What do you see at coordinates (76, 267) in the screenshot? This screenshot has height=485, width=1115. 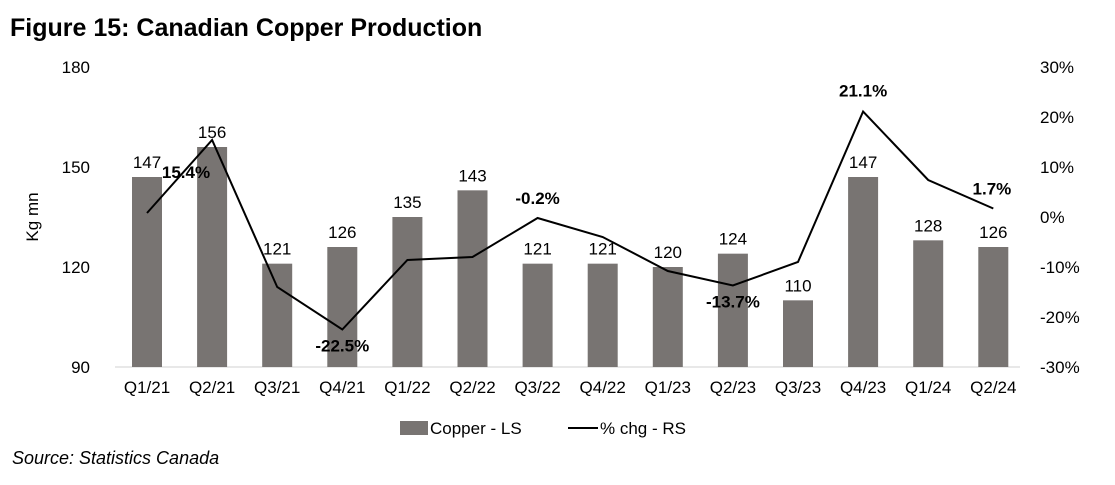 I see `left-tick-label: 120` at bounding box center [76, 267].